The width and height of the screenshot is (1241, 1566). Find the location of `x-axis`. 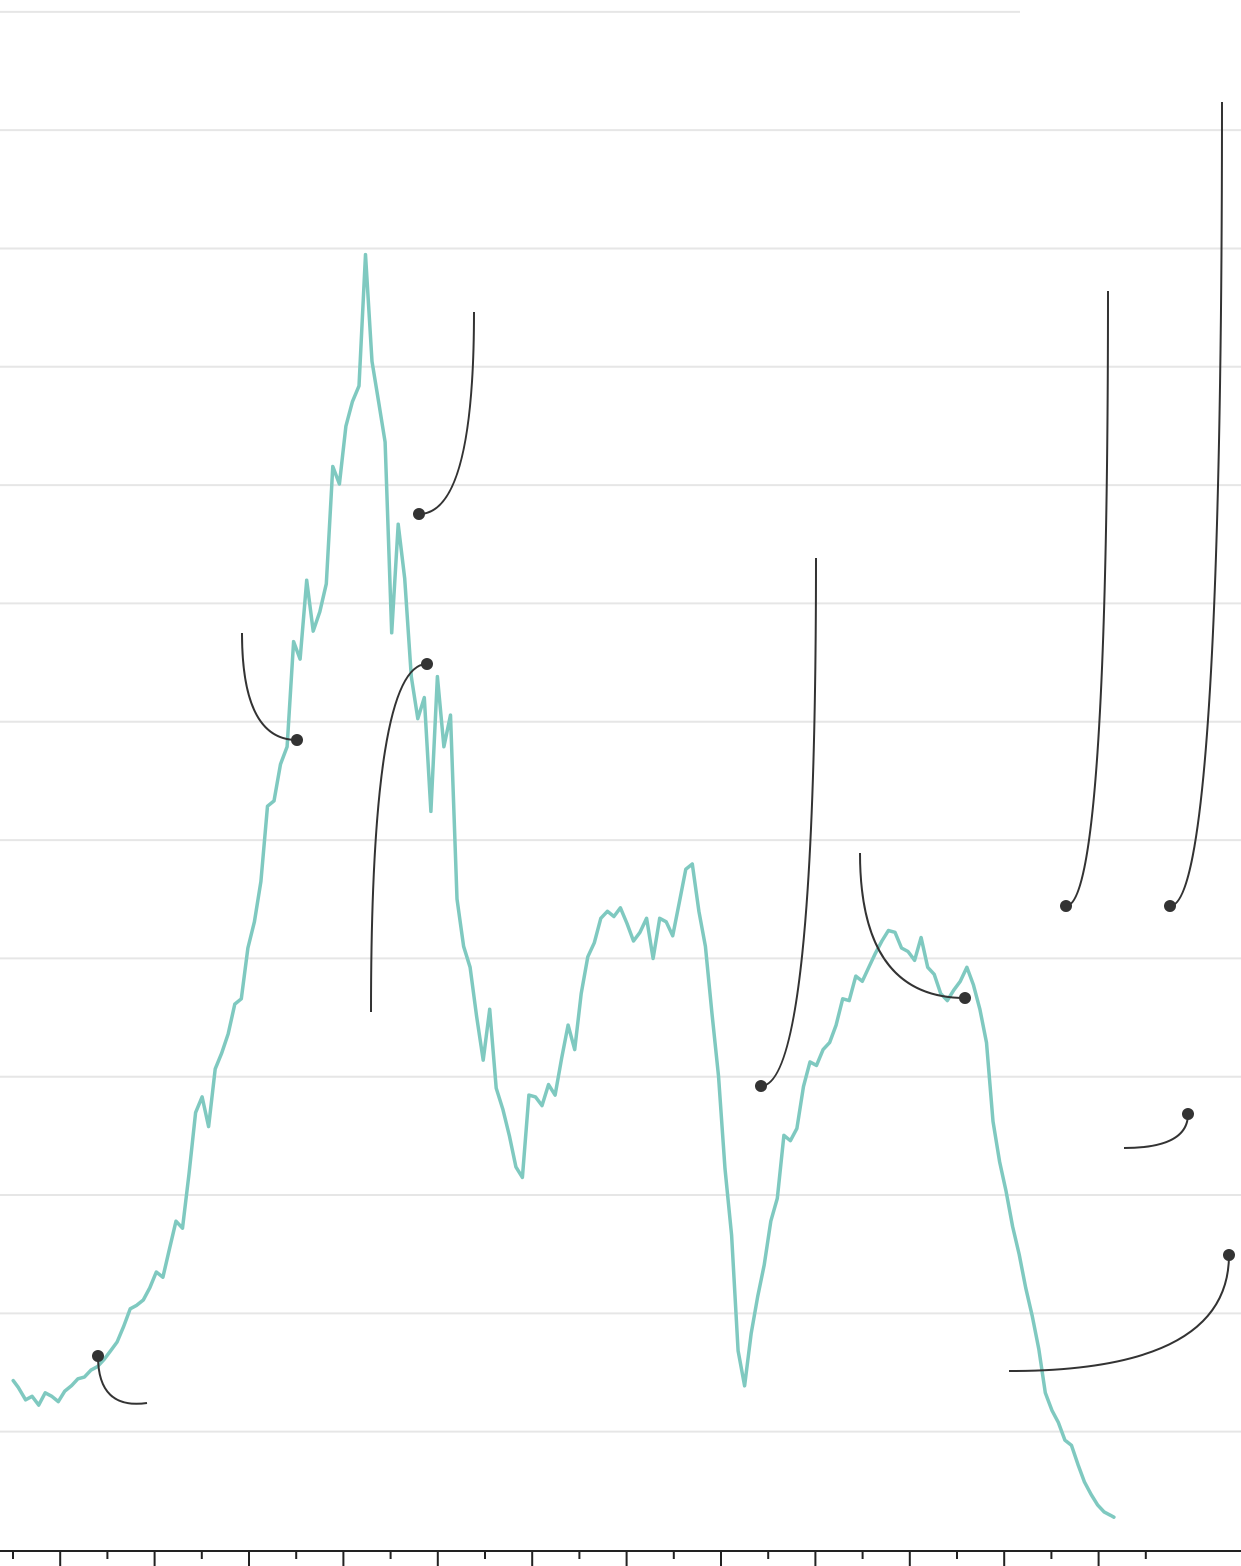

x-axis is located at coordinates (620, 1558).